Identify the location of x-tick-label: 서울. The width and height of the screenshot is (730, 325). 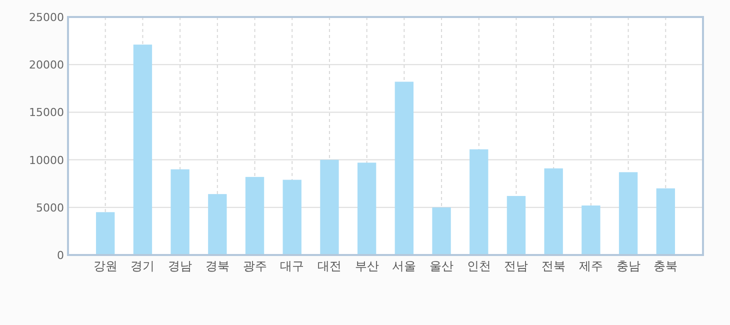
(404, 266).